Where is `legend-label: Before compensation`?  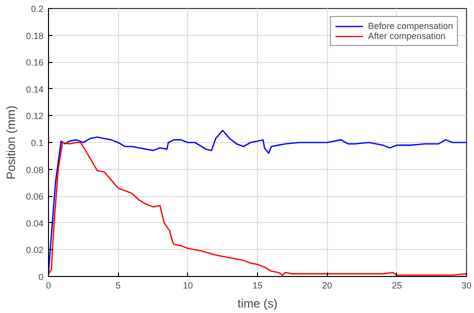 legend-label: Before compensation is located at coordinates (410, 26).